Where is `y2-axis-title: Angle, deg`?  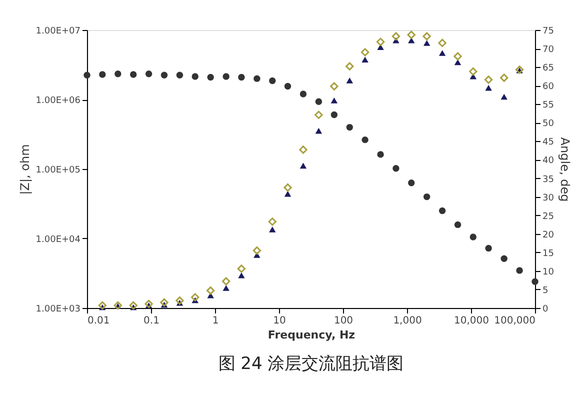 y2-axis-title: Angle, deg is located at coordinates (565, 169).